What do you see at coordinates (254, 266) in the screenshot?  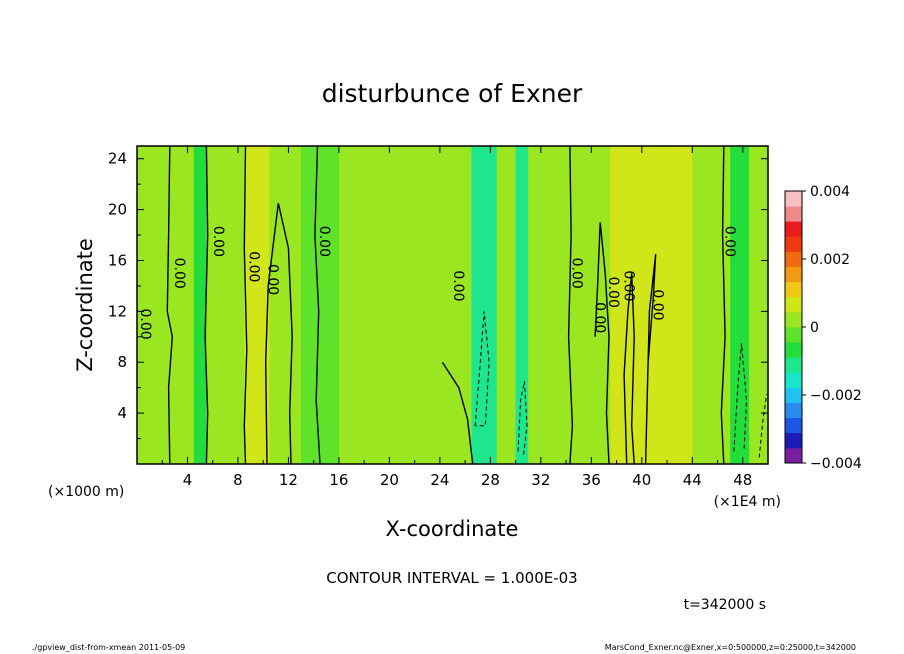 I see `contour-label-3: 0.00` at bounding box center [254, 266].